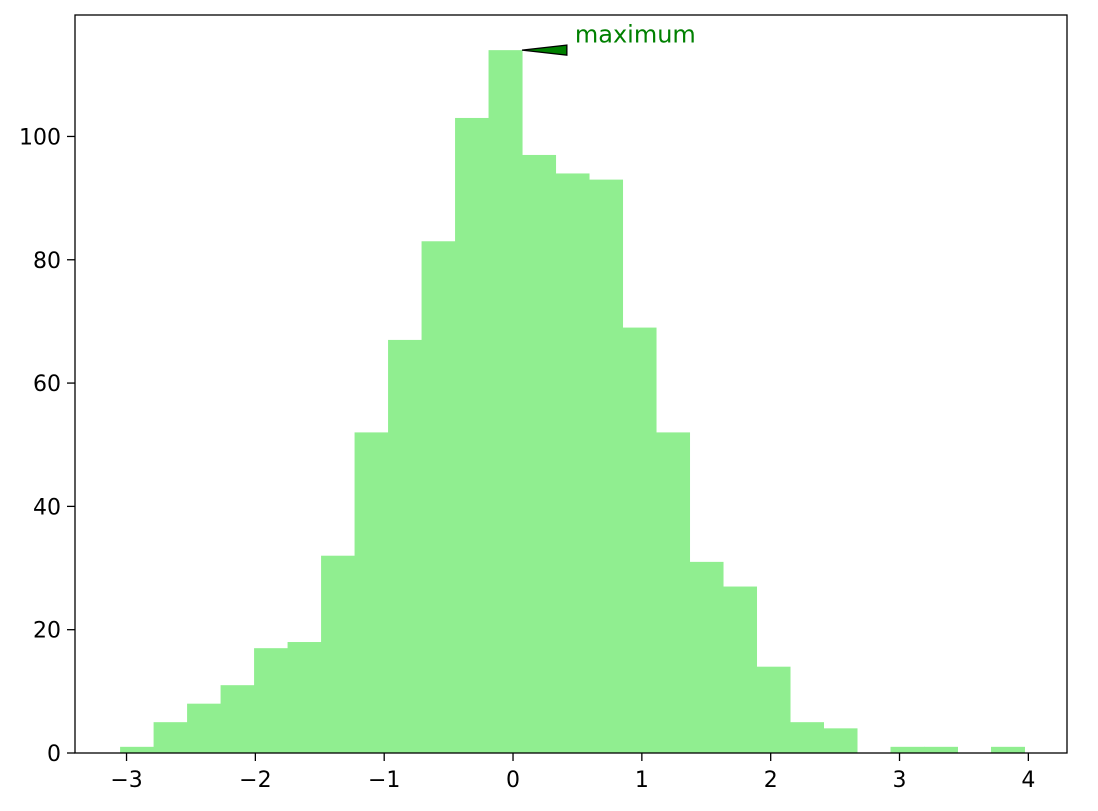  What do you see at coordinates (771, 780) in the screenshot?
I see `x-tick-label: 2` at bounding box center [771, 780].